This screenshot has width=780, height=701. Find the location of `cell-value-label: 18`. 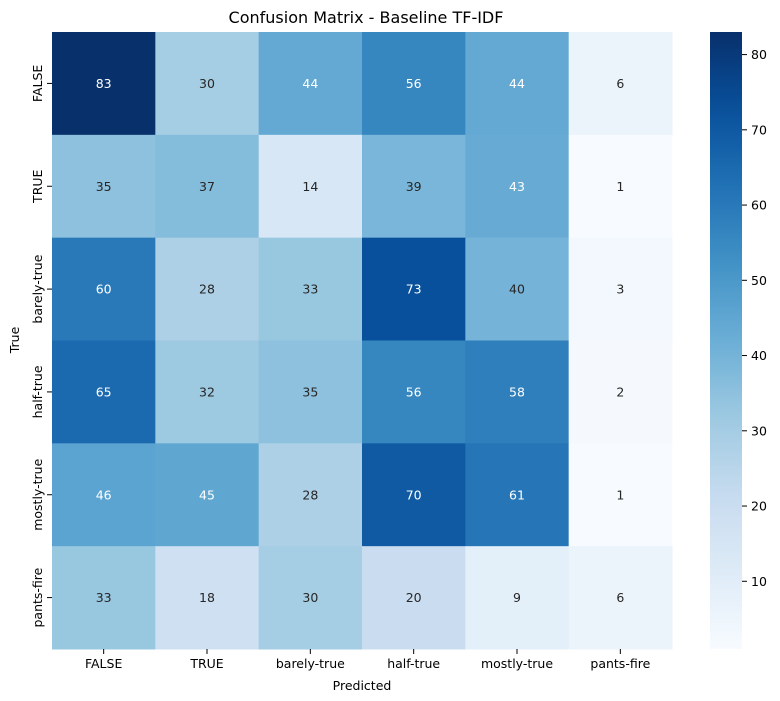

cell-value-label: 18 is located at coordinates (207, 597).